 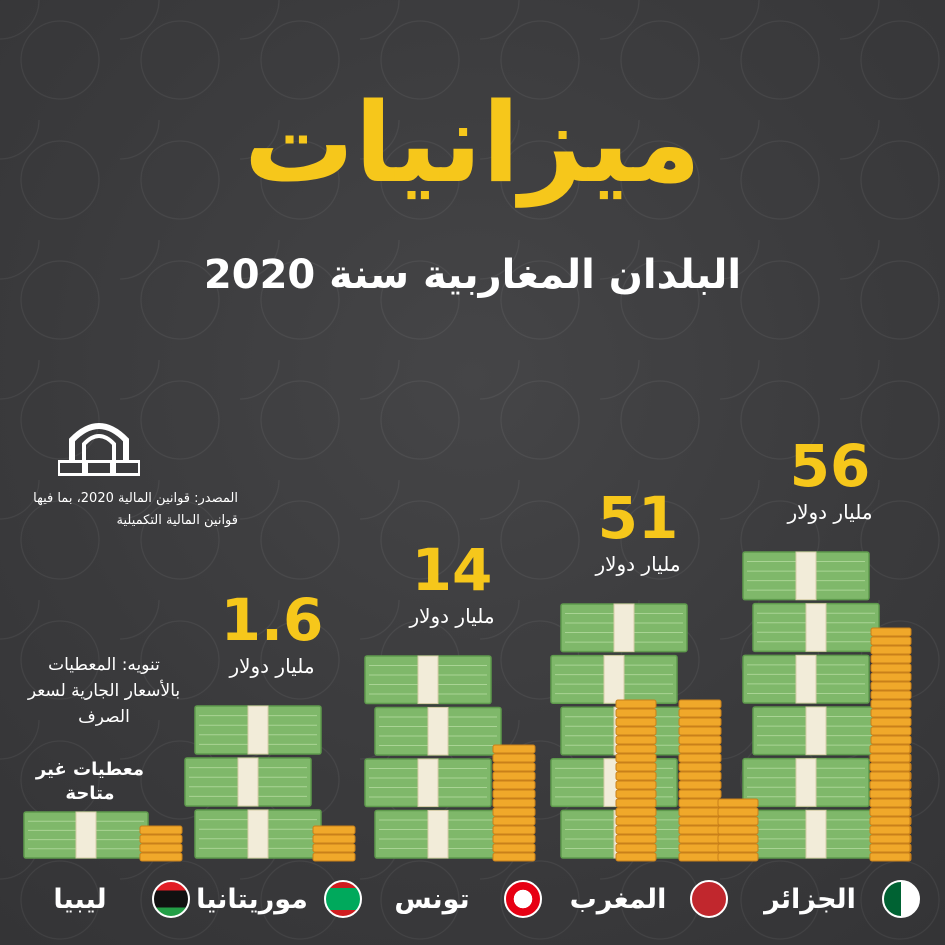 I want to click on ma-flag-icon, so click(x=709, y=899).